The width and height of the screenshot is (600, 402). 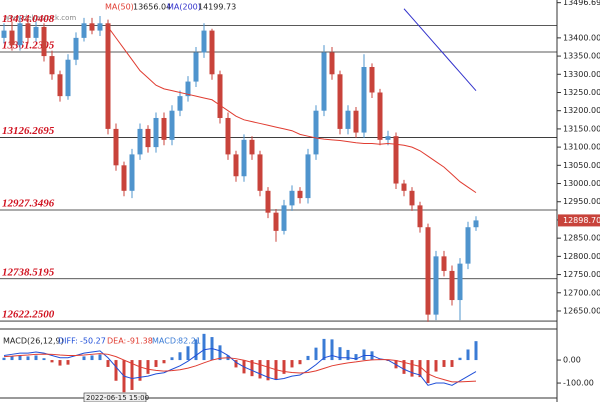 What do you see at coordinates (68, 341) in the screenshot?
I see `legend-name: DIFF:` at bounding box center [68, 341].